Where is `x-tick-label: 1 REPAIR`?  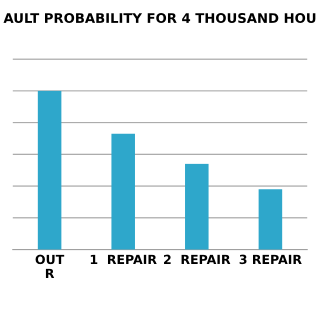
x-tick-label: 1 REPAIR is located at coordinates (123, 259).